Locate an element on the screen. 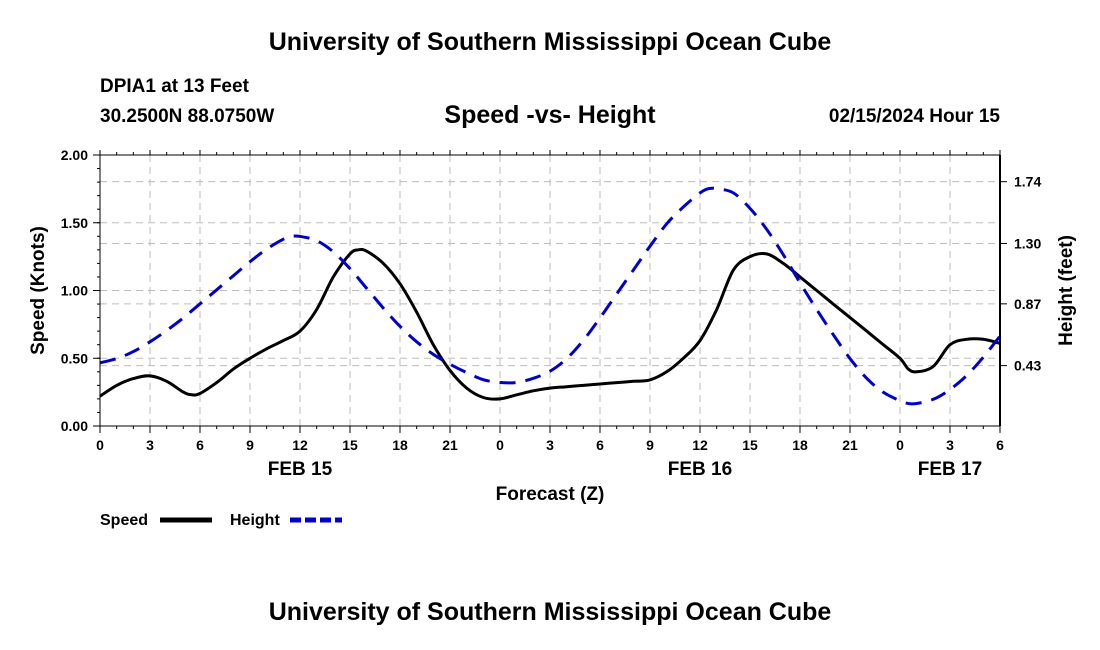 The image size is (1100, 650). date-label: FEB 16 is located at coordinates (700, 469).